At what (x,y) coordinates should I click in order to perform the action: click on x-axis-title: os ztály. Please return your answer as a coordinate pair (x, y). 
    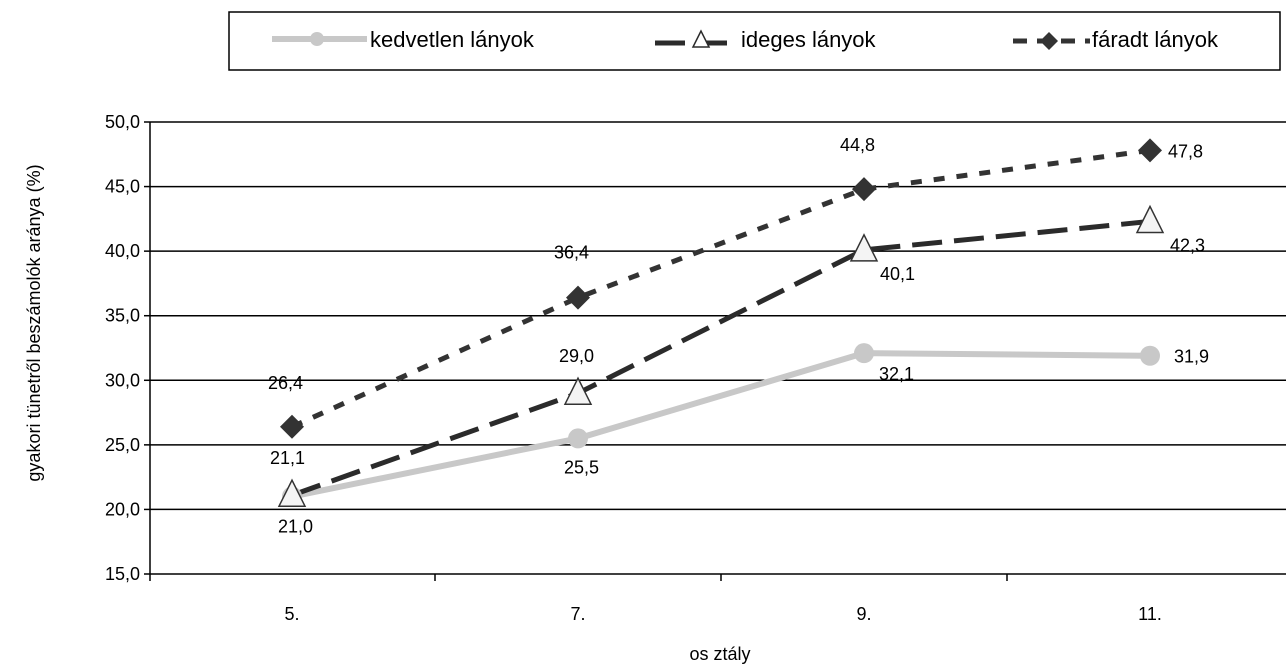
    Looking at the image, I should click on (719, 654).